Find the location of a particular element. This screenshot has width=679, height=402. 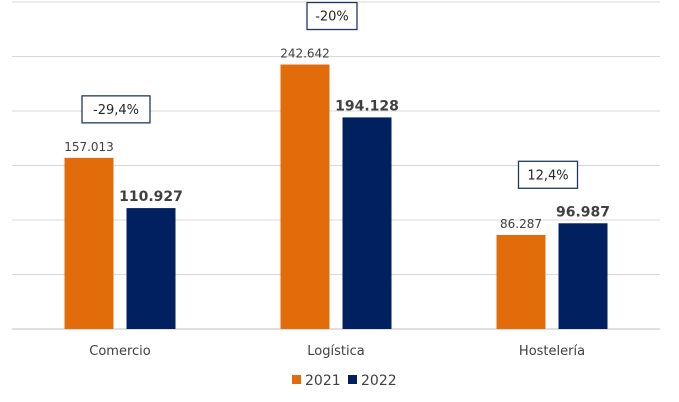

data-label: 110.927 is located at coordinates (151, 197).